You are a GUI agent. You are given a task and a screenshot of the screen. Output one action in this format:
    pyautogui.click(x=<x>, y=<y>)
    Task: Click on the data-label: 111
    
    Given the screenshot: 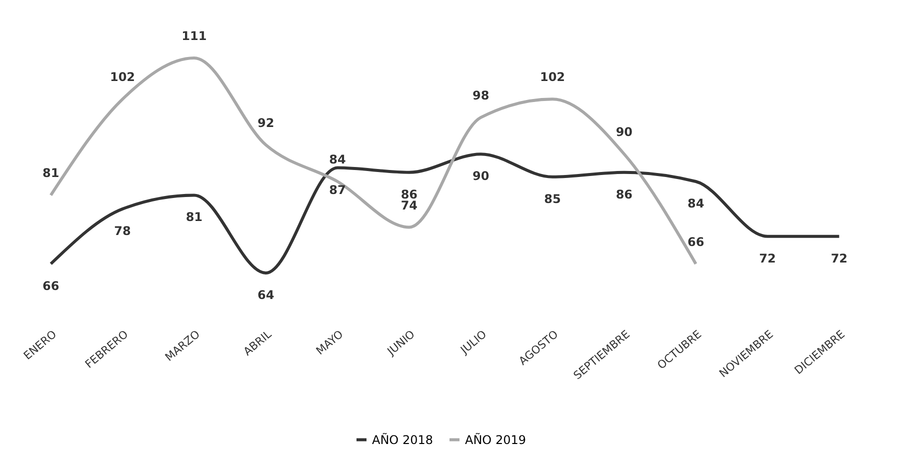 What is the action you would take?
    pyautogui.click(x=194, y=36)
    